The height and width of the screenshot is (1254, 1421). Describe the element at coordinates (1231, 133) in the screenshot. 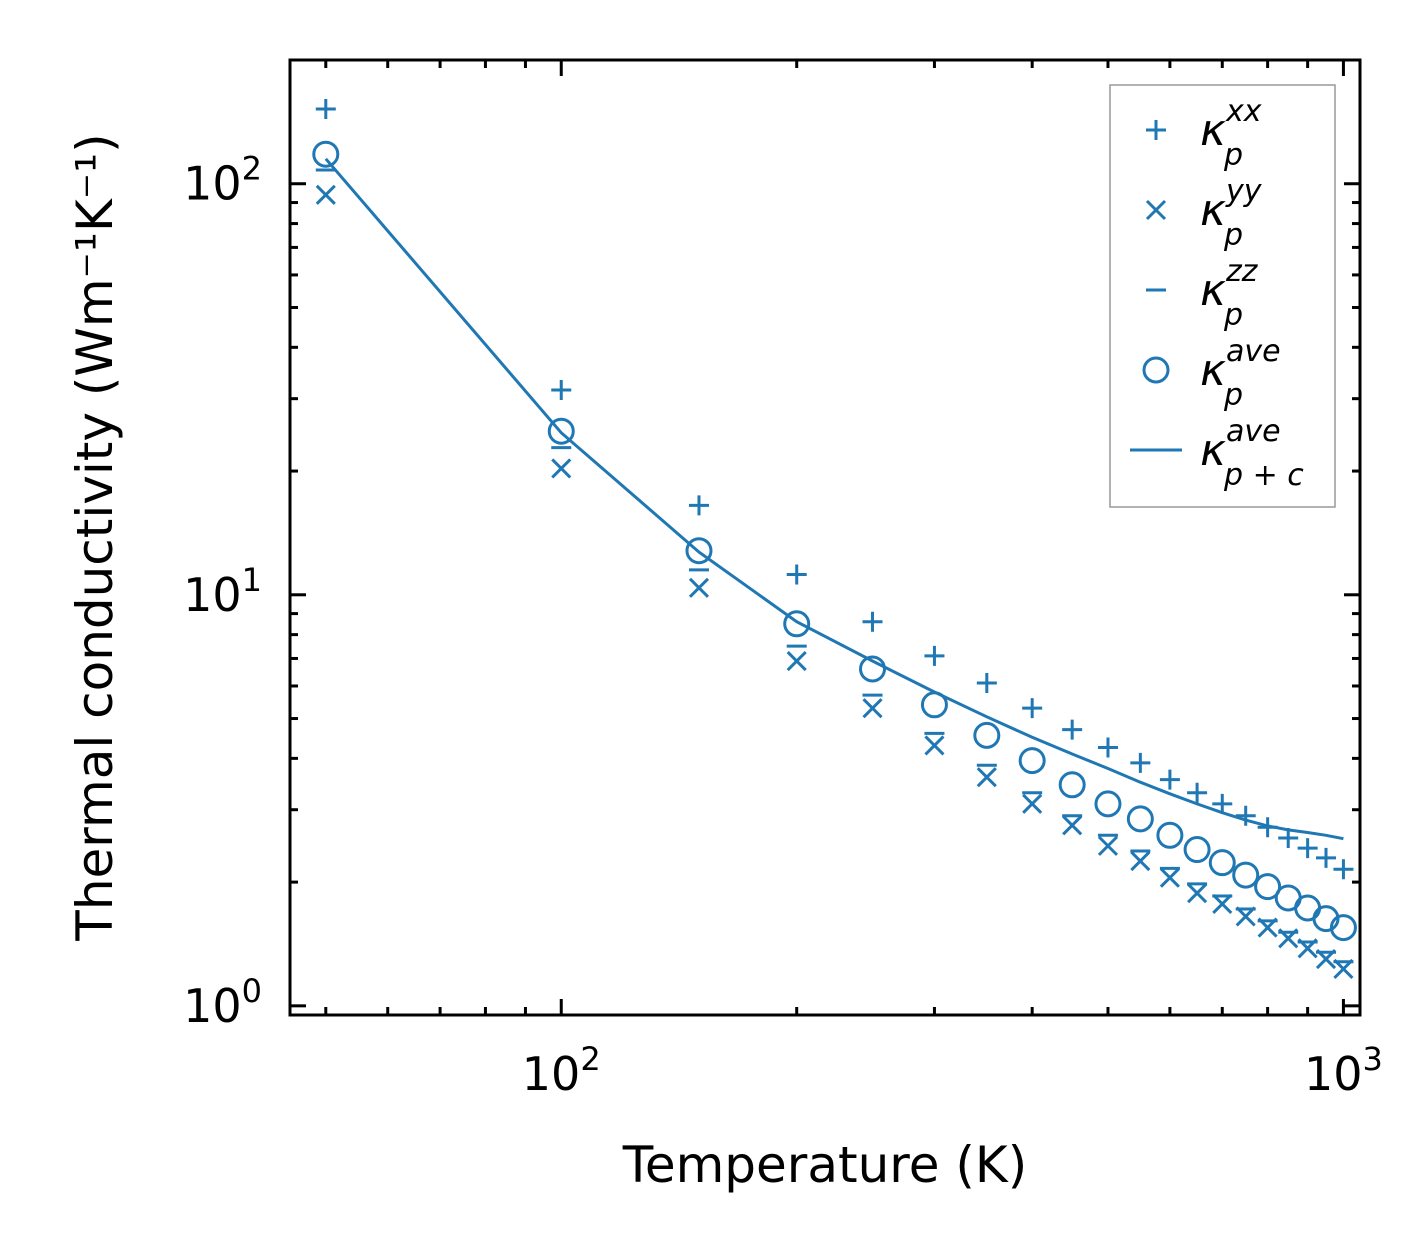

I see `legend-label: κxx p` at that location.